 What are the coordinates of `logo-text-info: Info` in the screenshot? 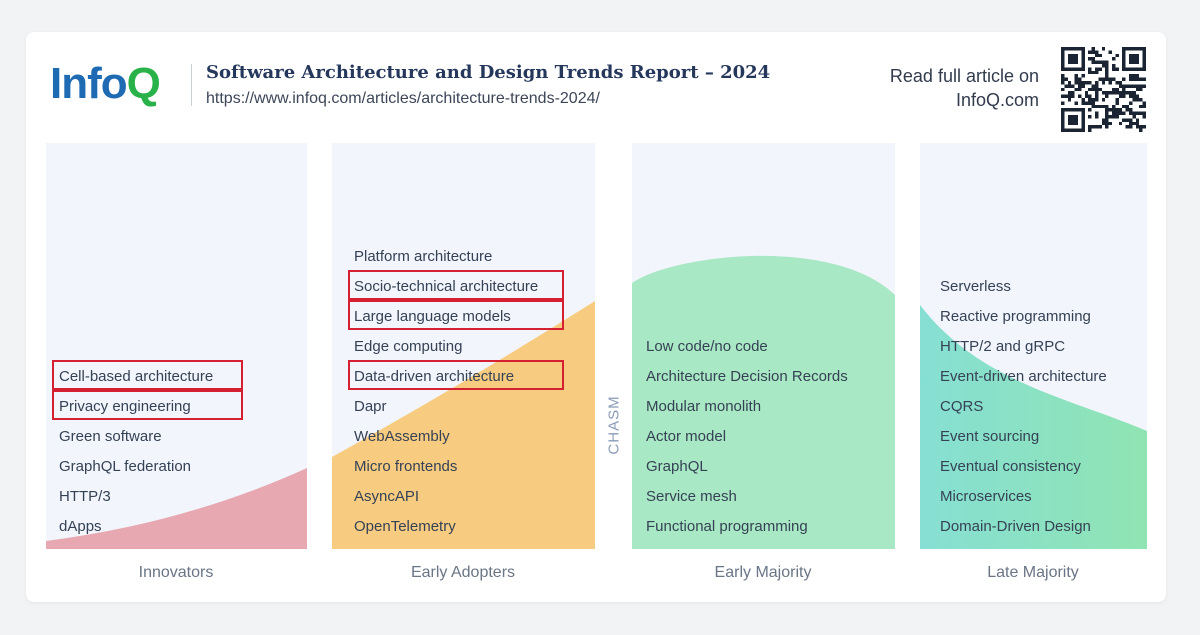 It's located at (89, 83).